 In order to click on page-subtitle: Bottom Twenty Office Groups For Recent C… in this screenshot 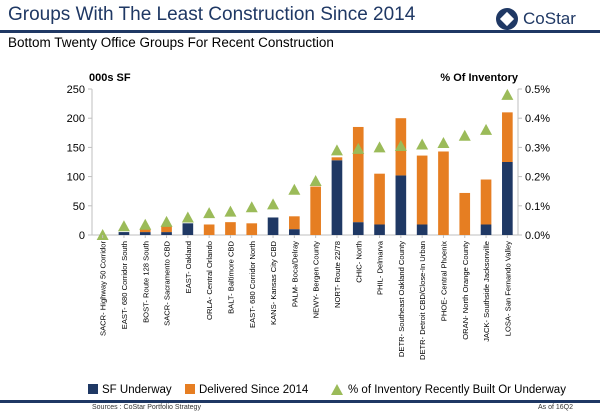, I will do `click(171, 42)`.